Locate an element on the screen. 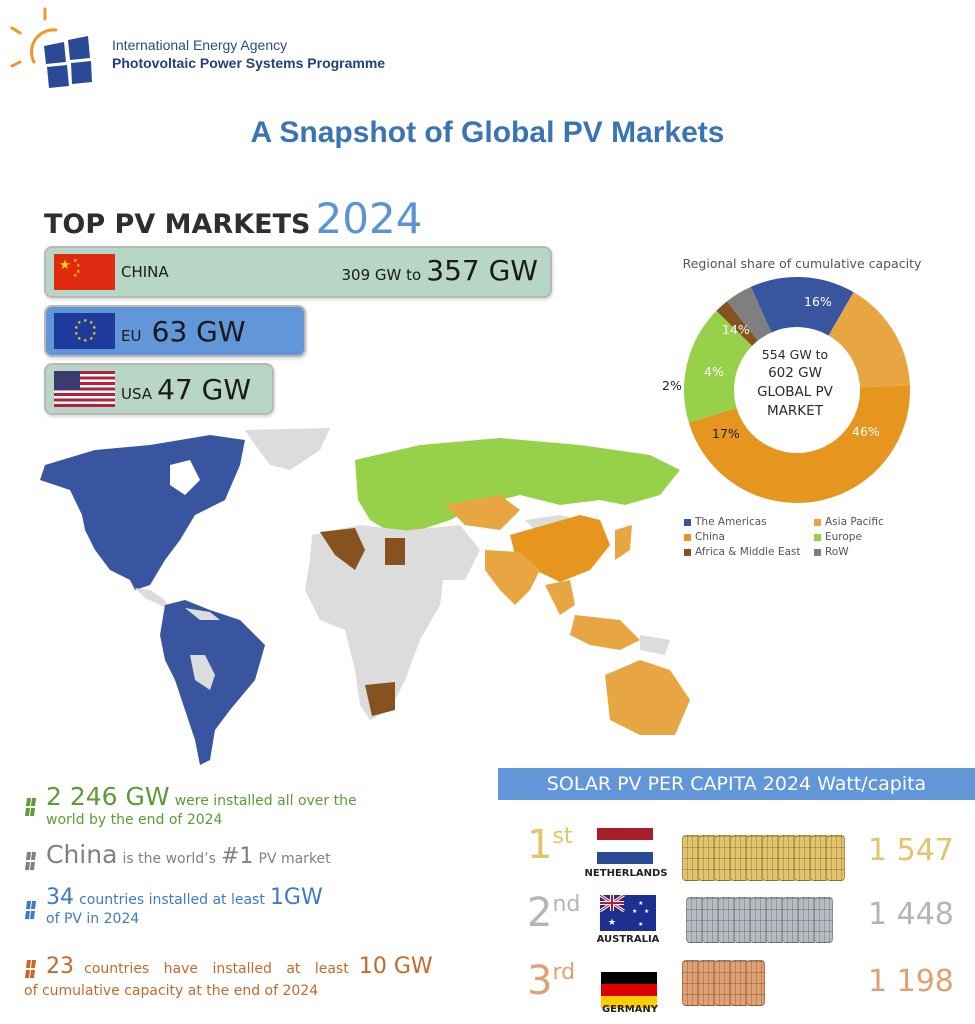 The width and height of the screenshot is (975, 1024). rank-2: 2nd is located at coordinates (553, 913).